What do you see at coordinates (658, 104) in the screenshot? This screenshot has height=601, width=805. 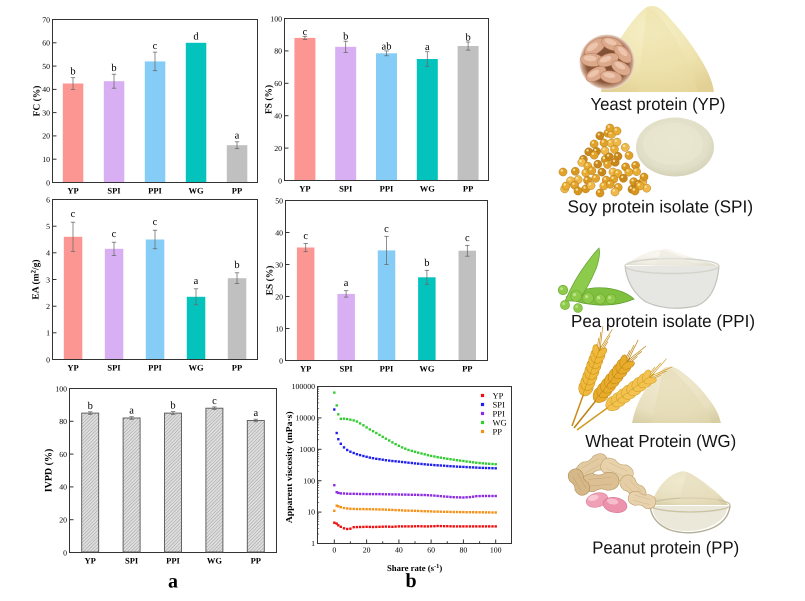 I see `svg-text: Yeast protein (YP)` at bounding box center [658, 104].